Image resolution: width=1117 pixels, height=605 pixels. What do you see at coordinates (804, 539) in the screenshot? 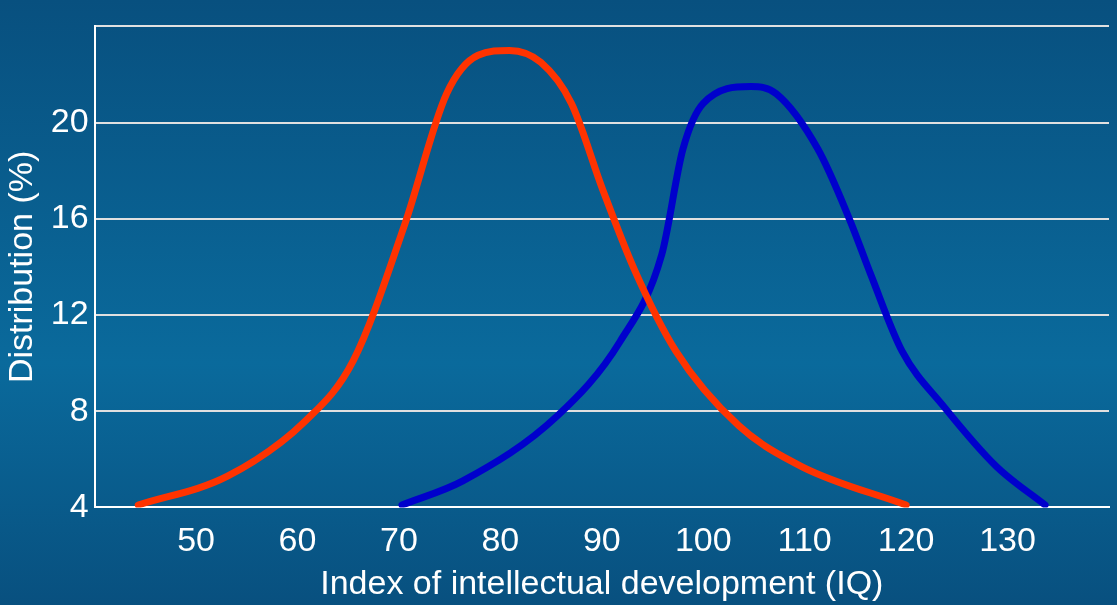
I see `x-tick-label: 110` at bounding box center [804, 539].